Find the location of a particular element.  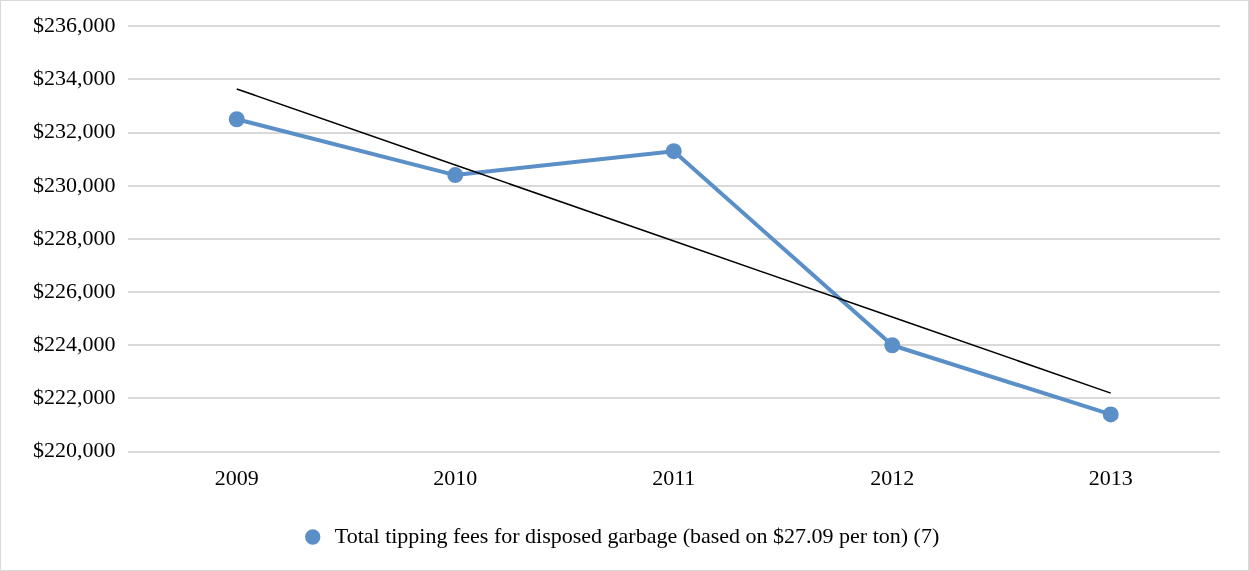

y-tick-label: $228,000 is located at coordinates (74, 237).